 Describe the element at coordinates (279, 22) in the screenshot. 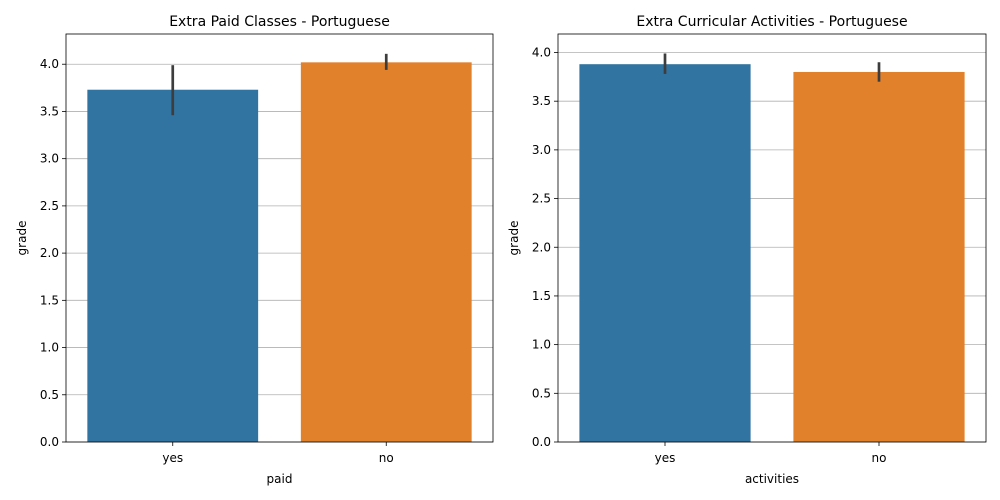

I see `chart-title: Extra Paid Classes - Portuguese` at that location.